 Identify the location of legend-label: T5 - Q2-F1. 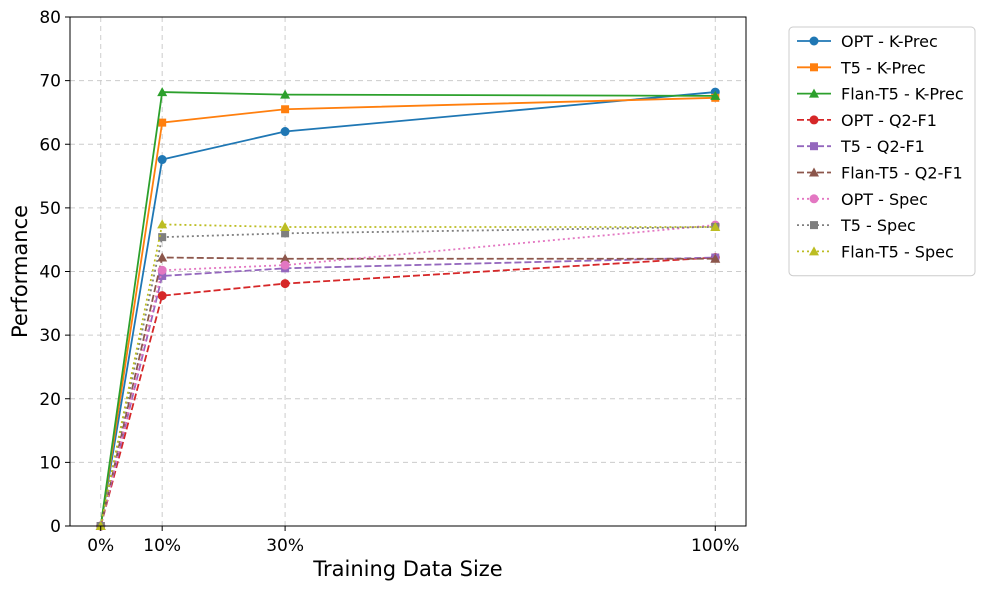
(882, 146).